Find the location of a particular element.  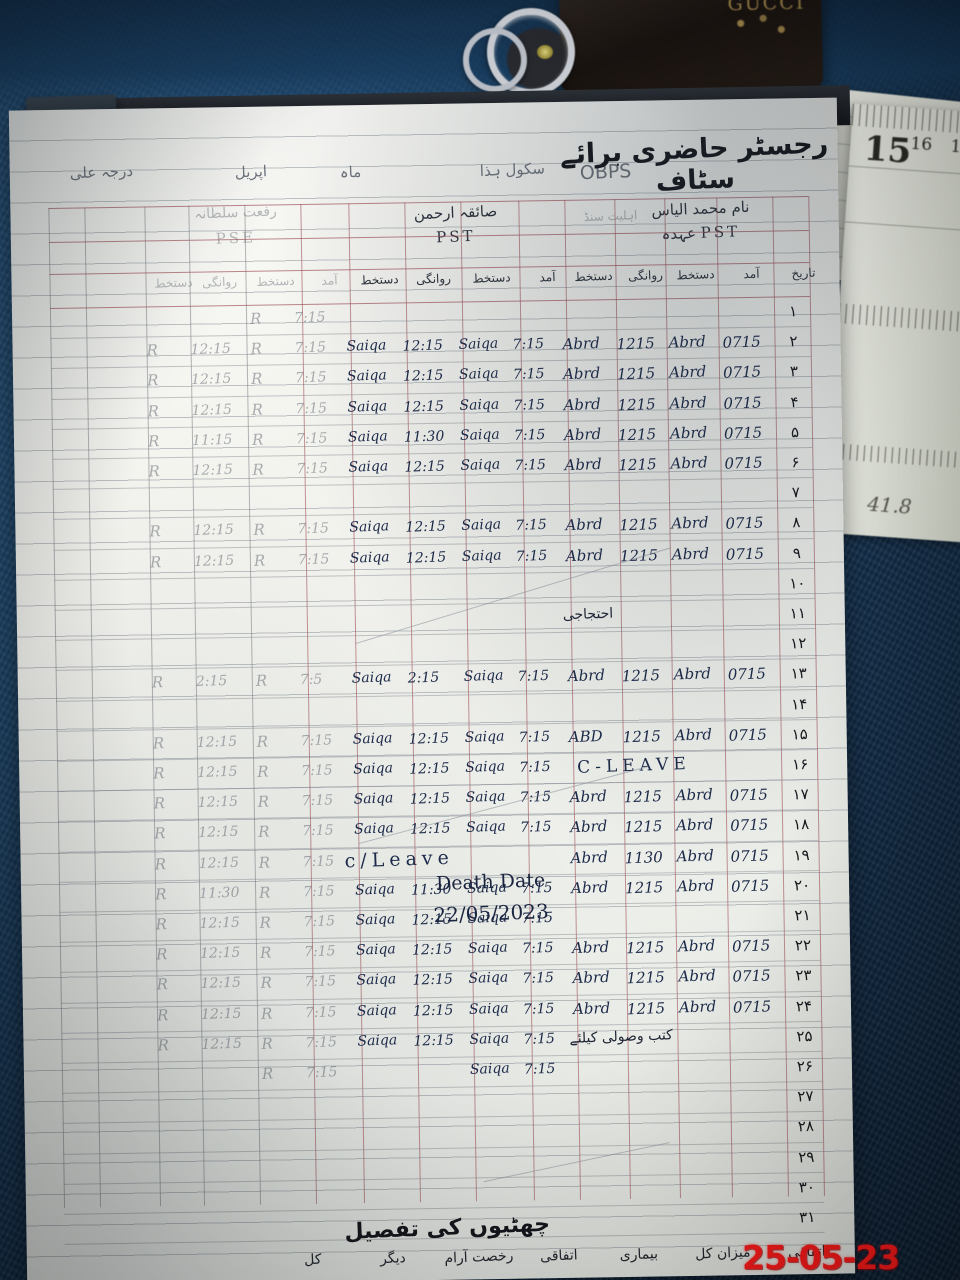

column-header-5: آمد is located at coordinates (547, 277).